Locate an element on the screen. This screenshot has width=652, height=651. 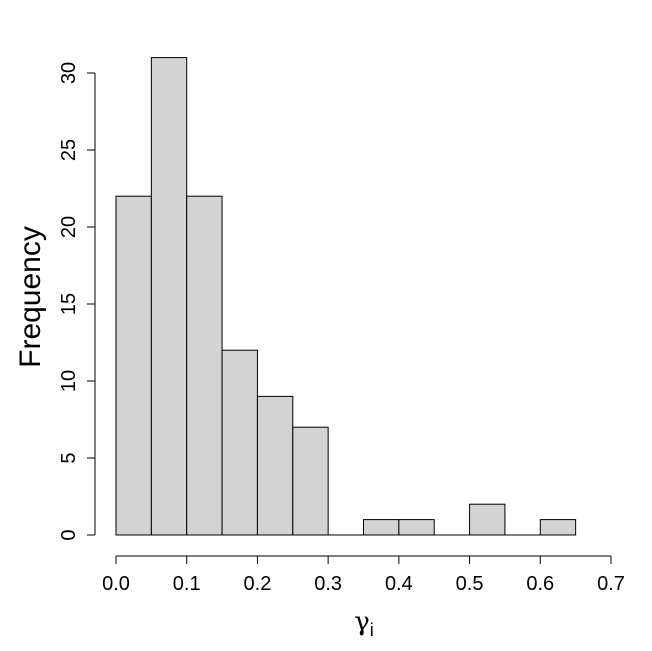
x-tick-label: 0.7 is located at coordinates (611, 584).